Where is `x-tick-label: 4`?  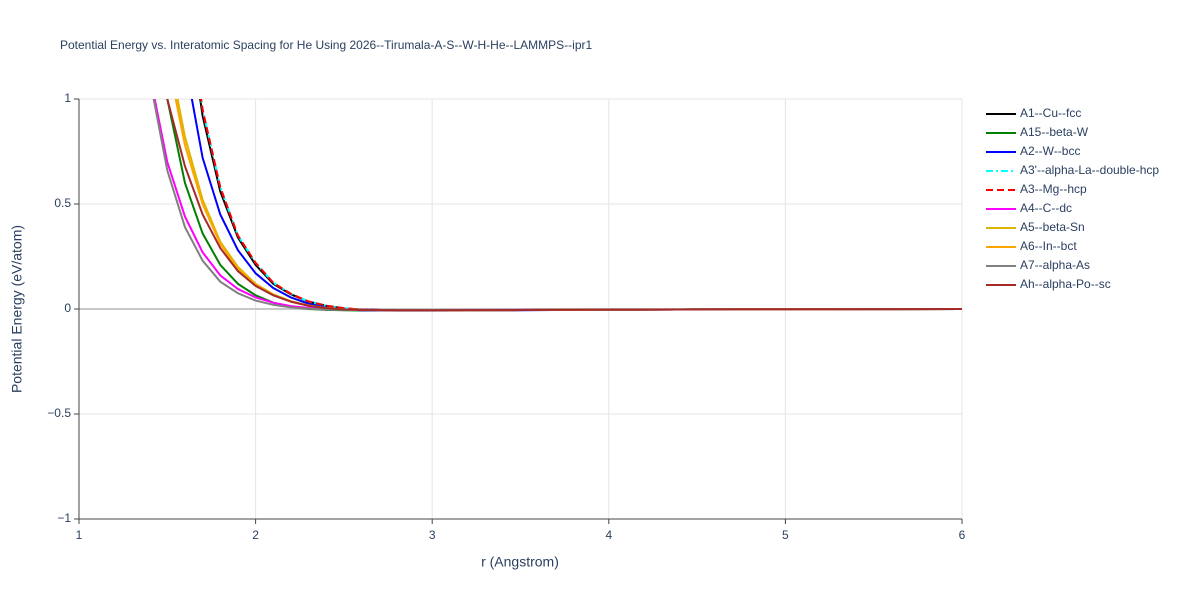
x-tick-label: 4 is located at coordinates (608, 535).